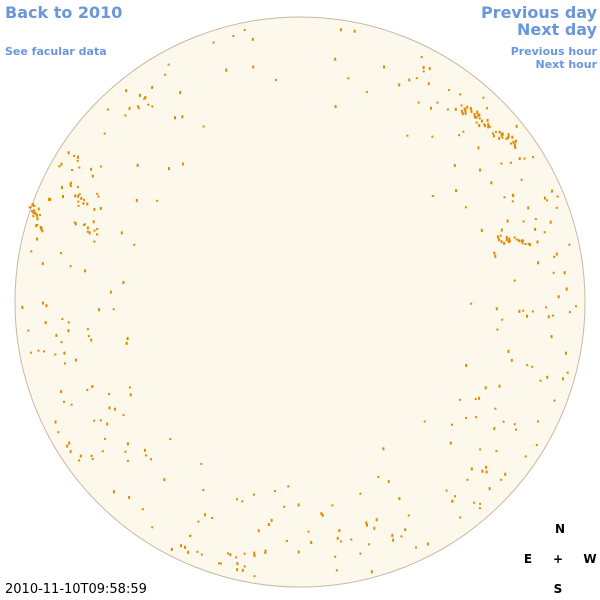 This screenshot has height=600, width=600. Describe the element at coordinates (56, 51) in the screenshot. I see `facular-link: See facular data` at that location.